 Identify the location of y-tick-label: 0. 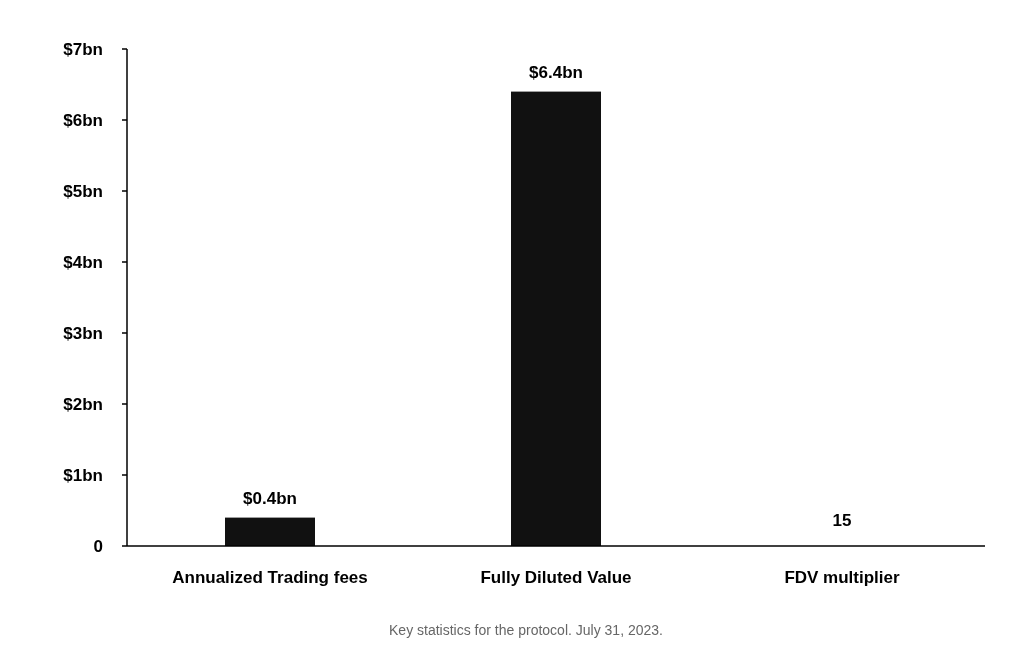
(98, 546).